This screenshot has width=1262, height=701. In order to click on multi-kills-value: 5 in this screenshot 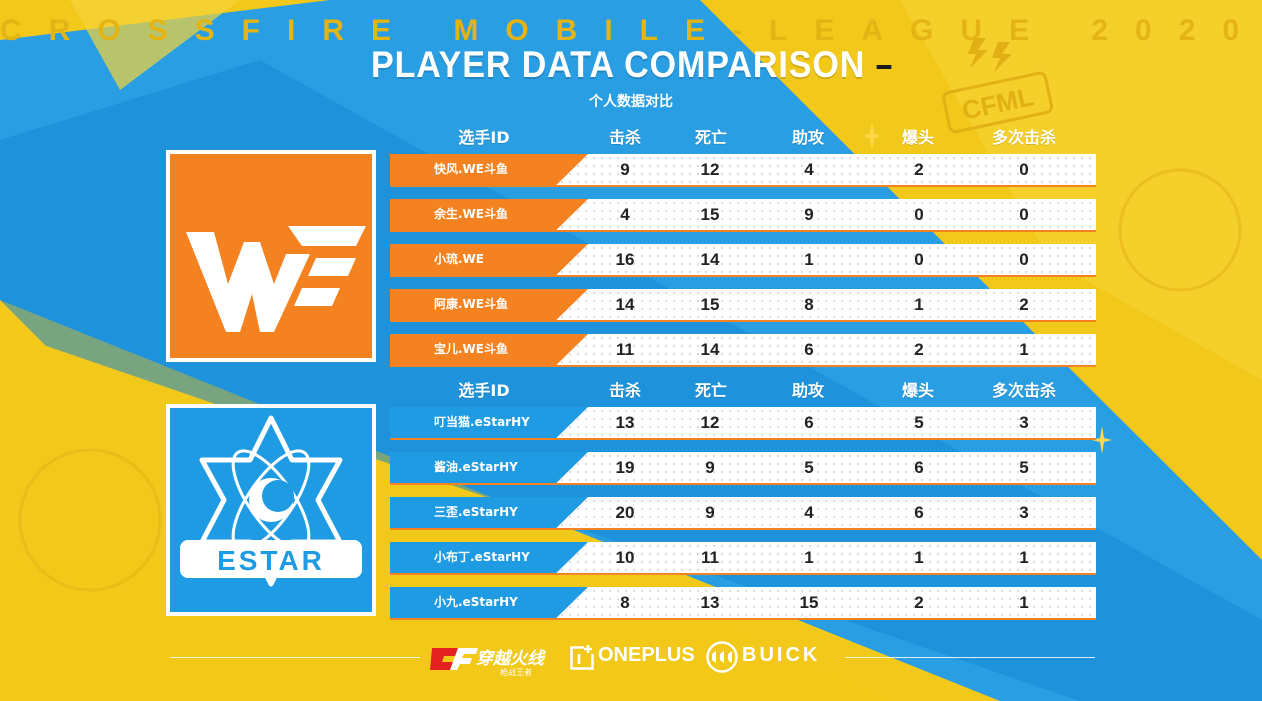, I will do `click(1024, 467)`.